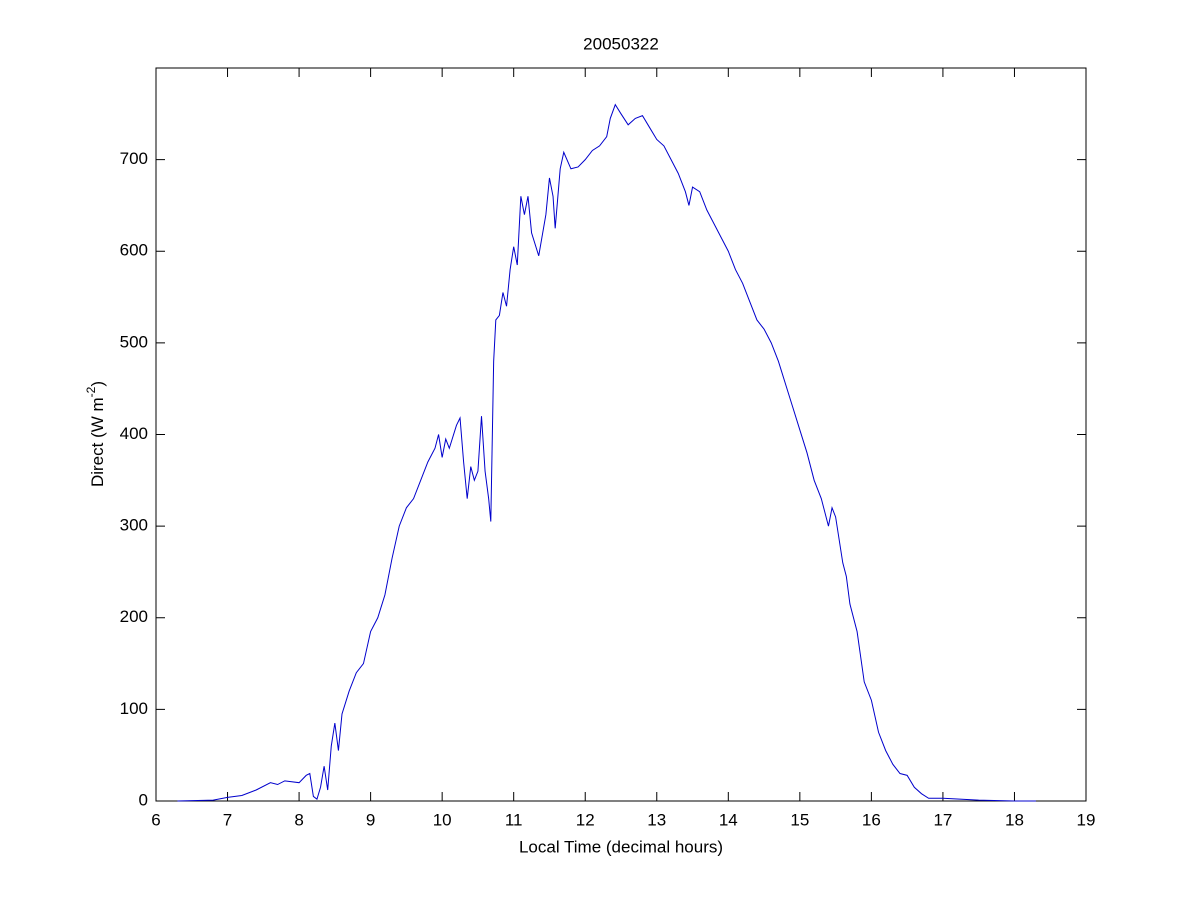  I want to click on y-label-text: Direct (W m, so click(97, 442).